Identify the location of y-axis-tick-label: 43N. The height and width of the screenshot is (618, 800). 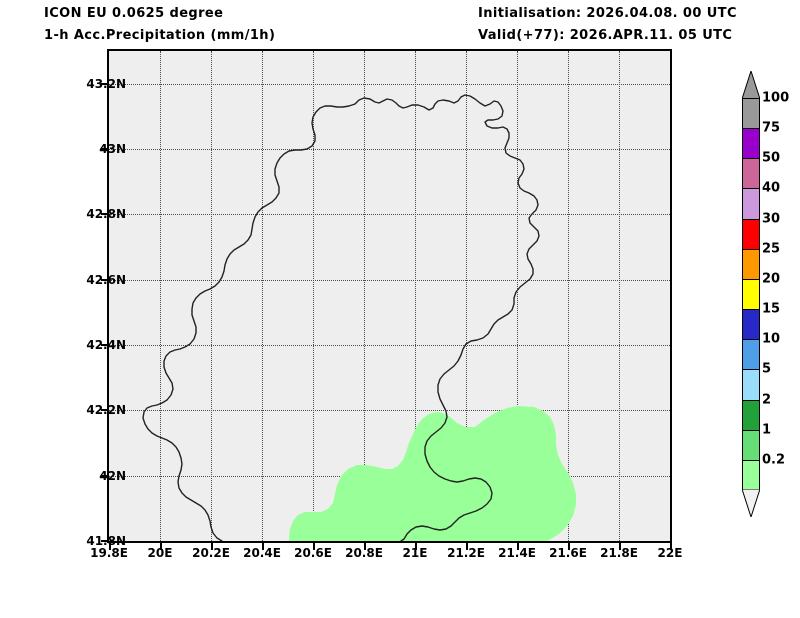
(112, 149).